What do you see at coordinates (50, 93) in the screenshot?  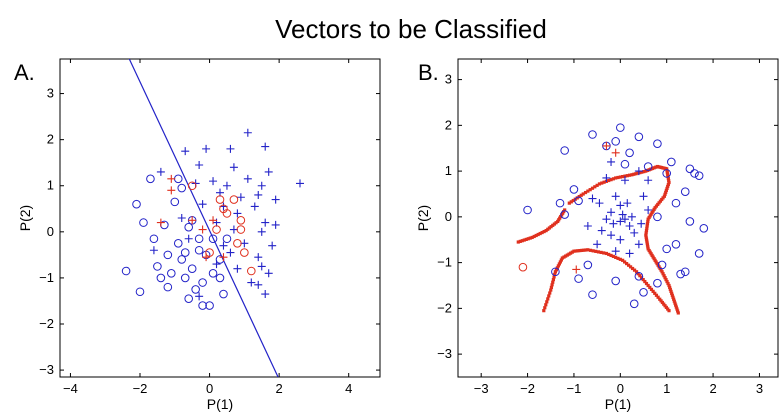 I see `y-tick-label: 3` at bounding box center [50, 93].